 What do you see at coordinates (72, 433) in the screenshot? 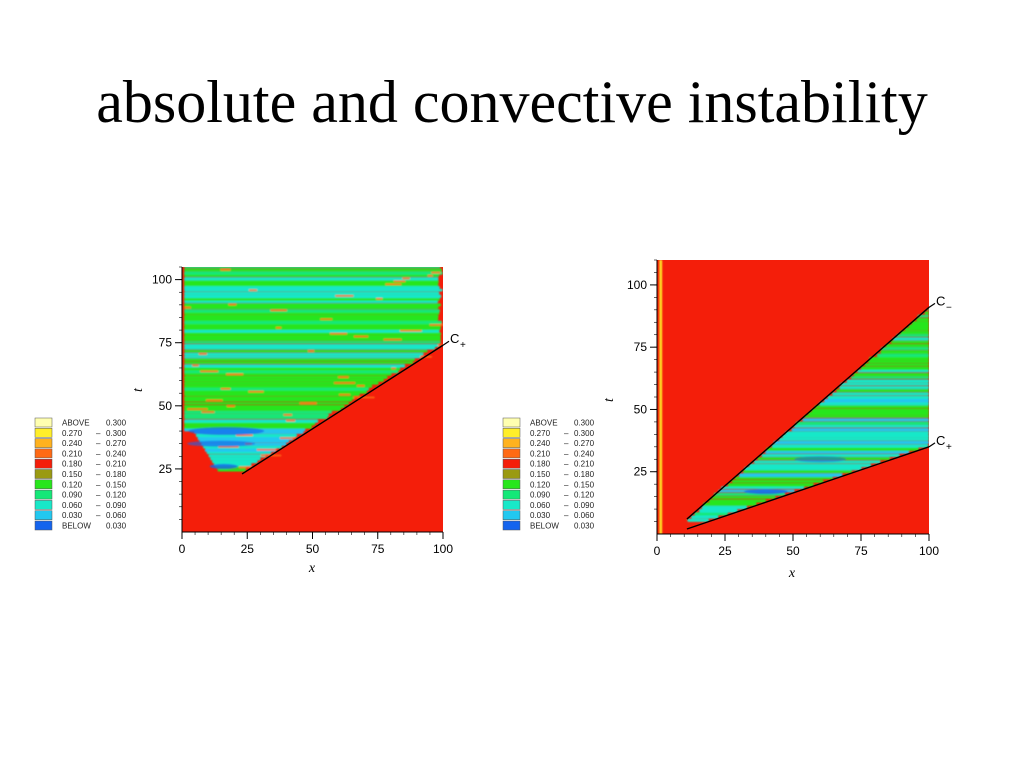
I see `legend-label: 0.270` at bounding box center [72, 433].